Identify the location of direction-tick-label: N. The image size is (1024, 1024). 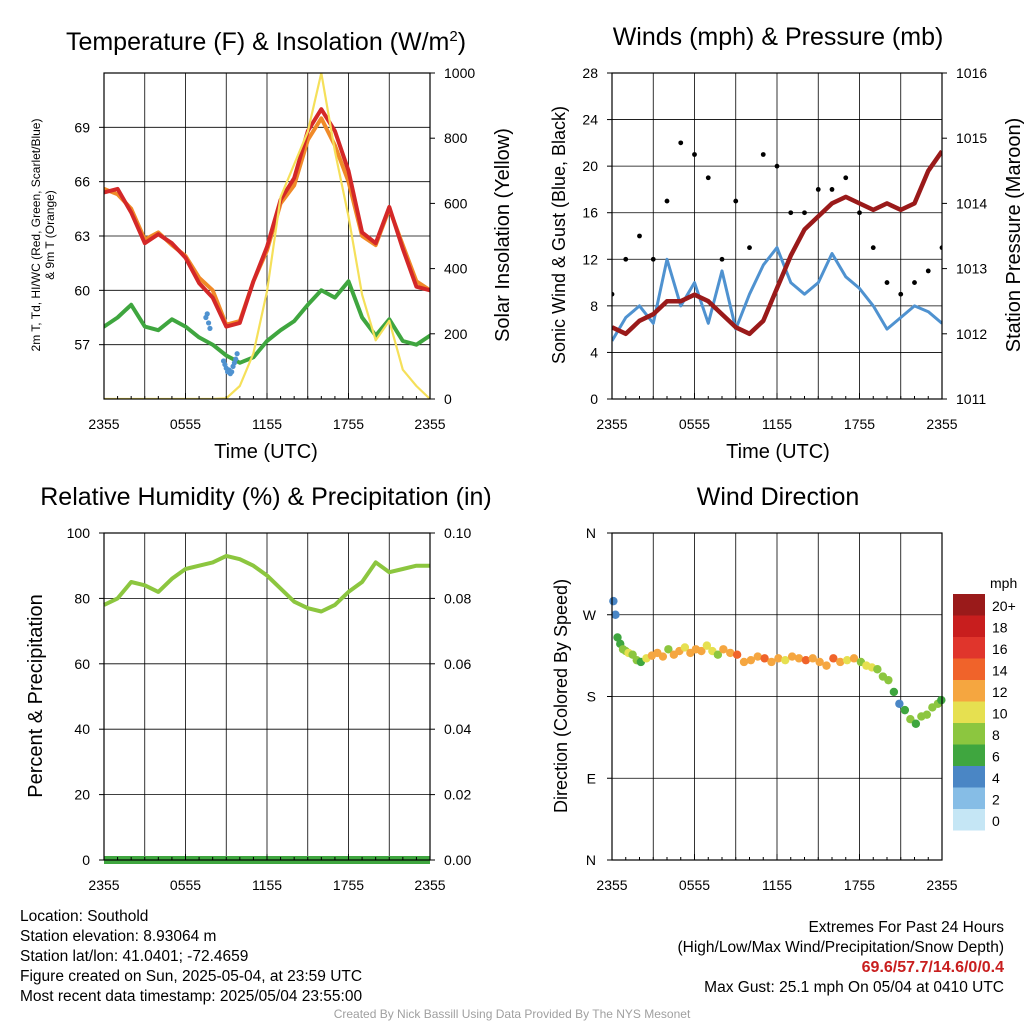
(591, 533).